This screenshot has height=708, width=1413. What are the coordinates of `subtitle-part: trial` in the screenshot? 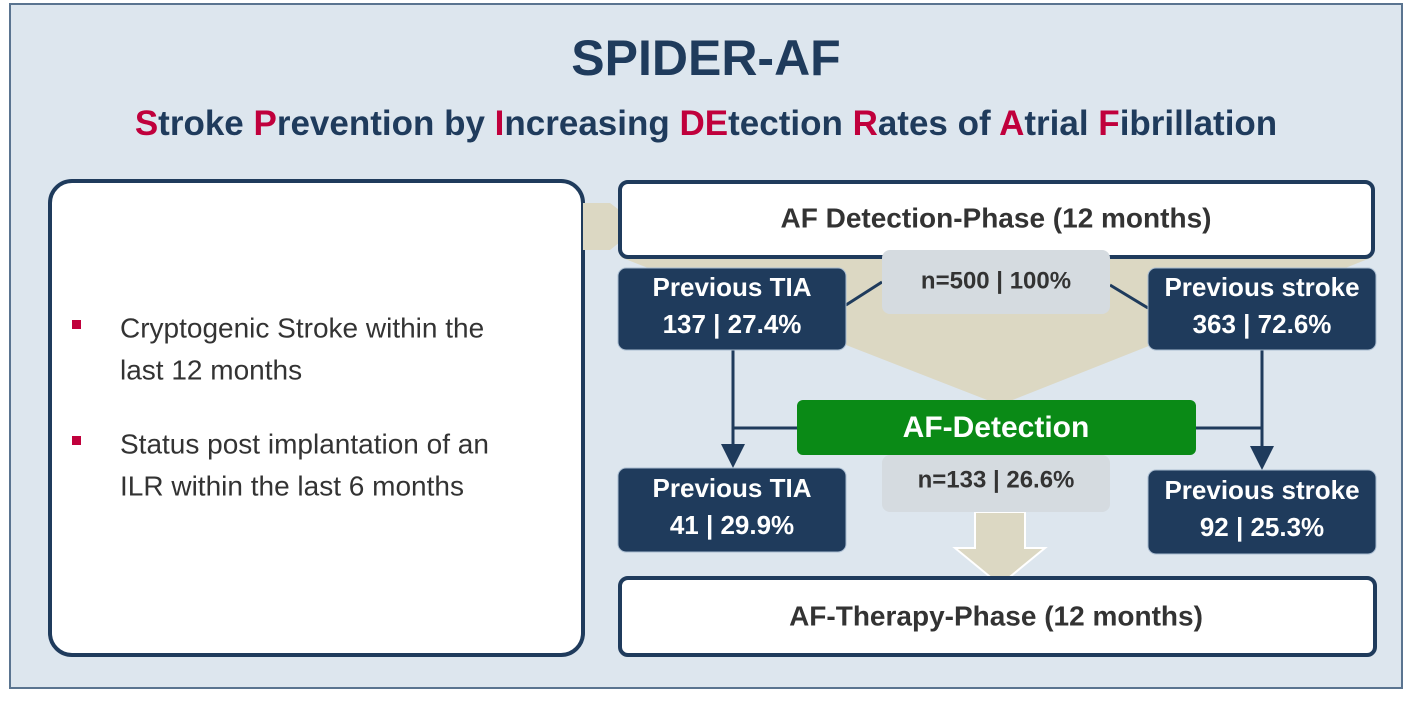 It's located at (1061, 123).